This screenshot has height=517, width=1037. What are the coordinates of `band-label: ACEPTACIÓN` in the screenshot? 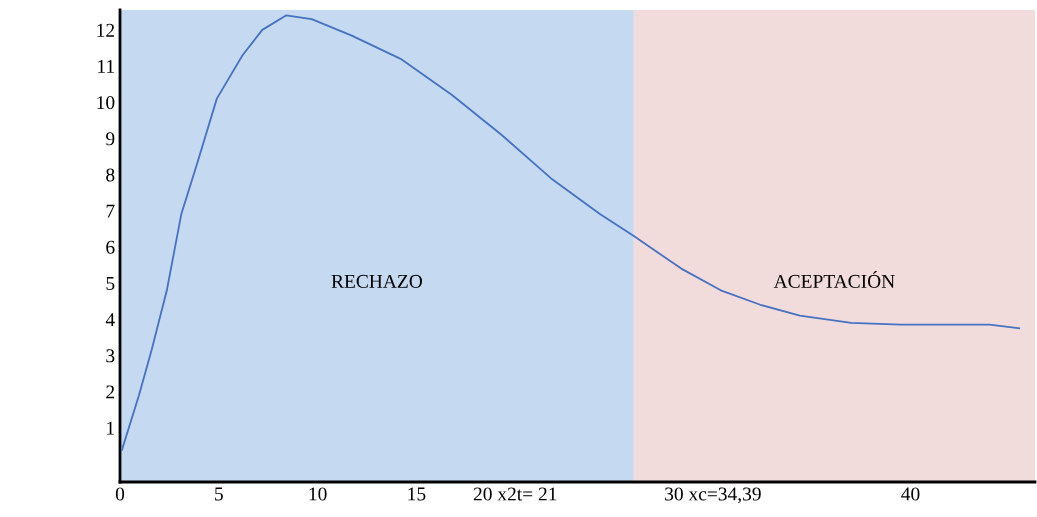 It's located at (834, 279).